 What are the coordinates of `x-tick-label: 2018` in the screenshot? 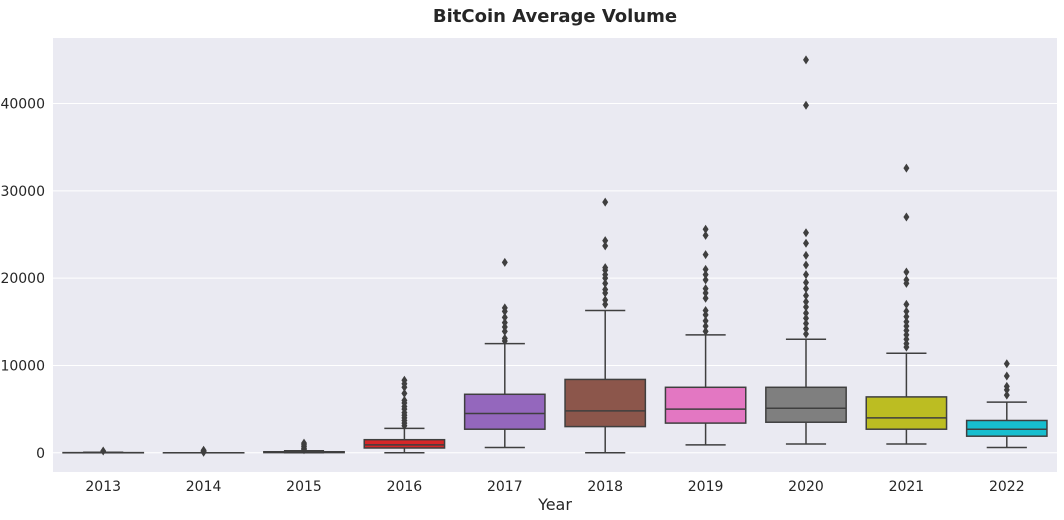 It's located at (605, 487).